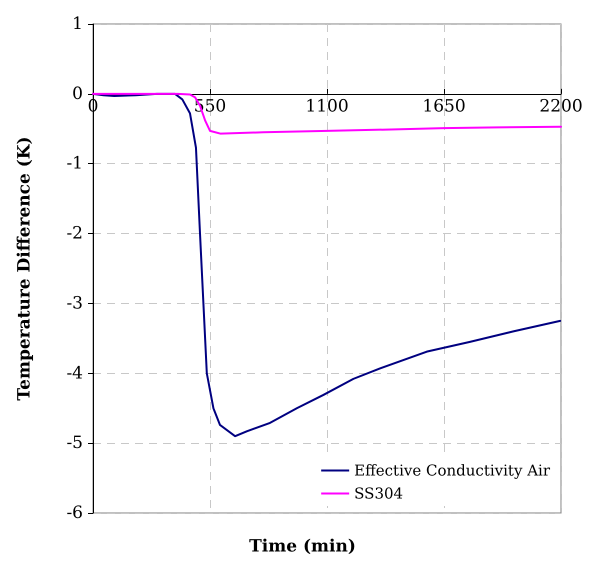 The width and height of the screenshot is (605, 568). What do you see at coordinates (24, 268) in the screenshot?
I see `y-axis-title: Temperature Difference (K)` at bounding box center [24, 268].